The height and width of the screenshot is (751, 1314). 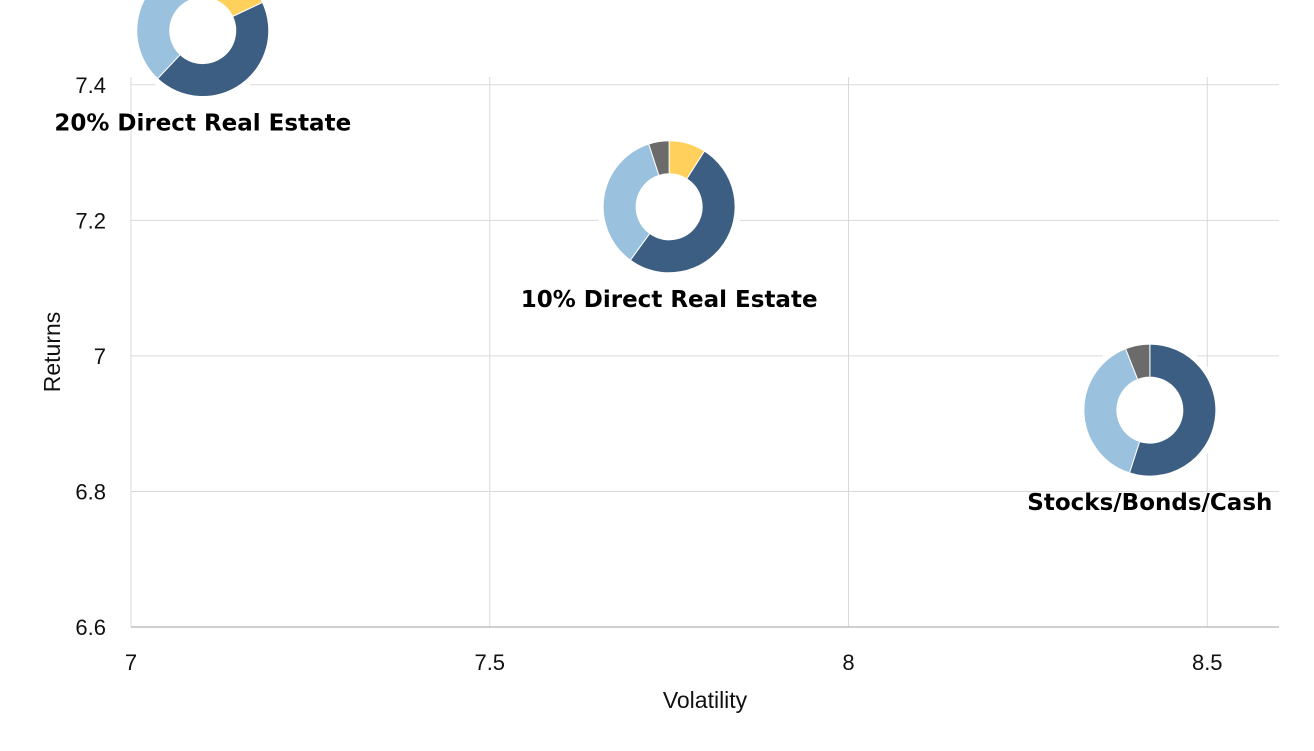 What do you see at coordinates (1207, 662) in the screenshot?
I see `x-tick-label: 8.5` at bounding box center [1207, 662].